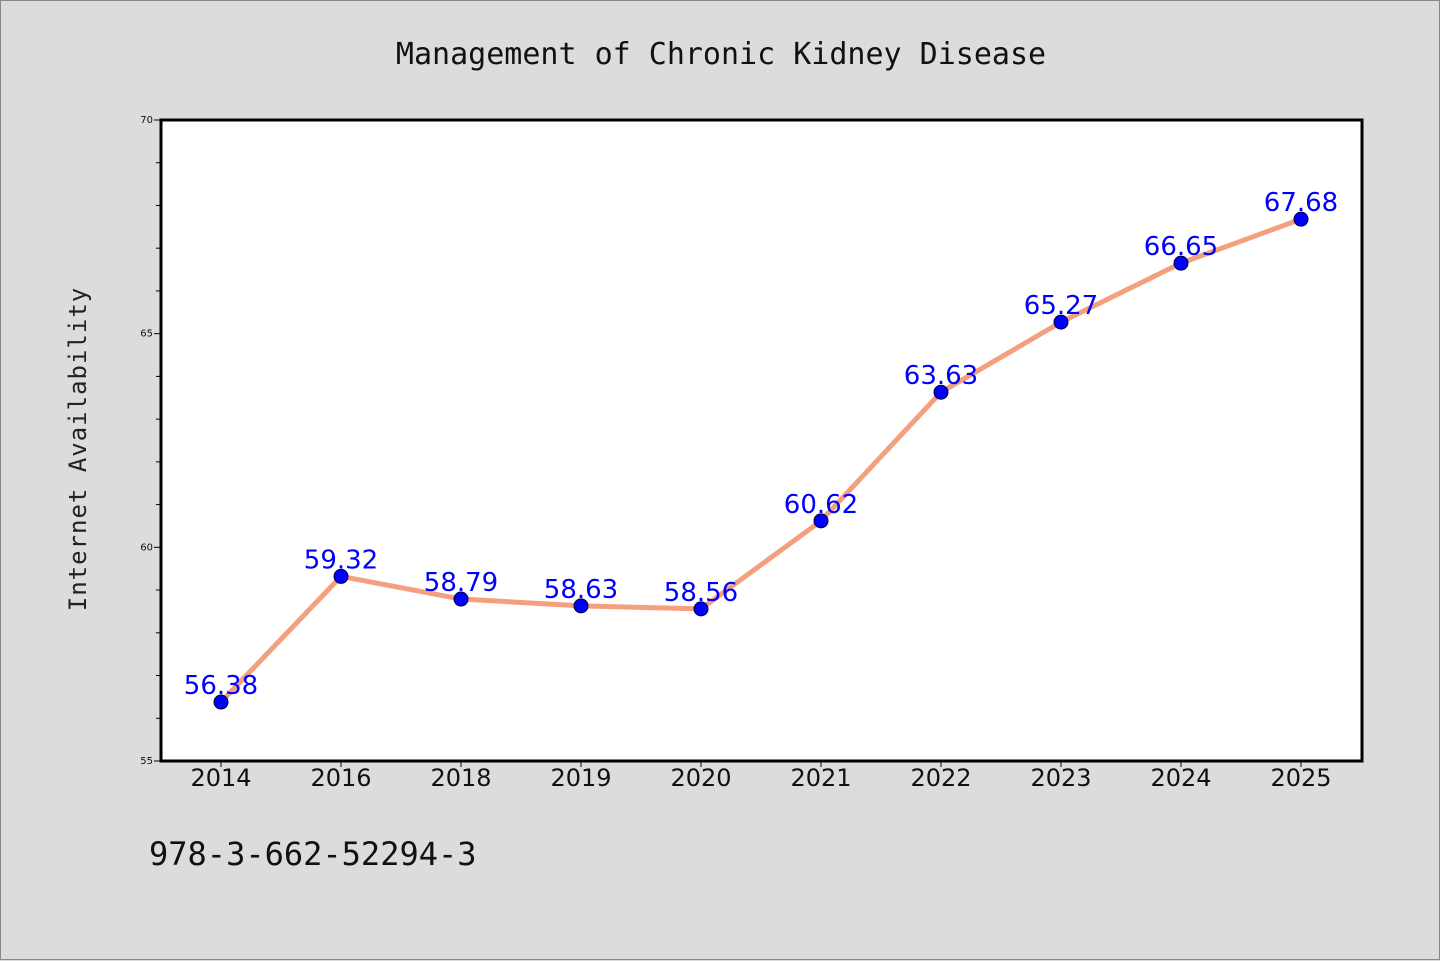  Describe the element at coordinates (821, 505) in the screenshot. I see `data-label: 60.62` at that location.